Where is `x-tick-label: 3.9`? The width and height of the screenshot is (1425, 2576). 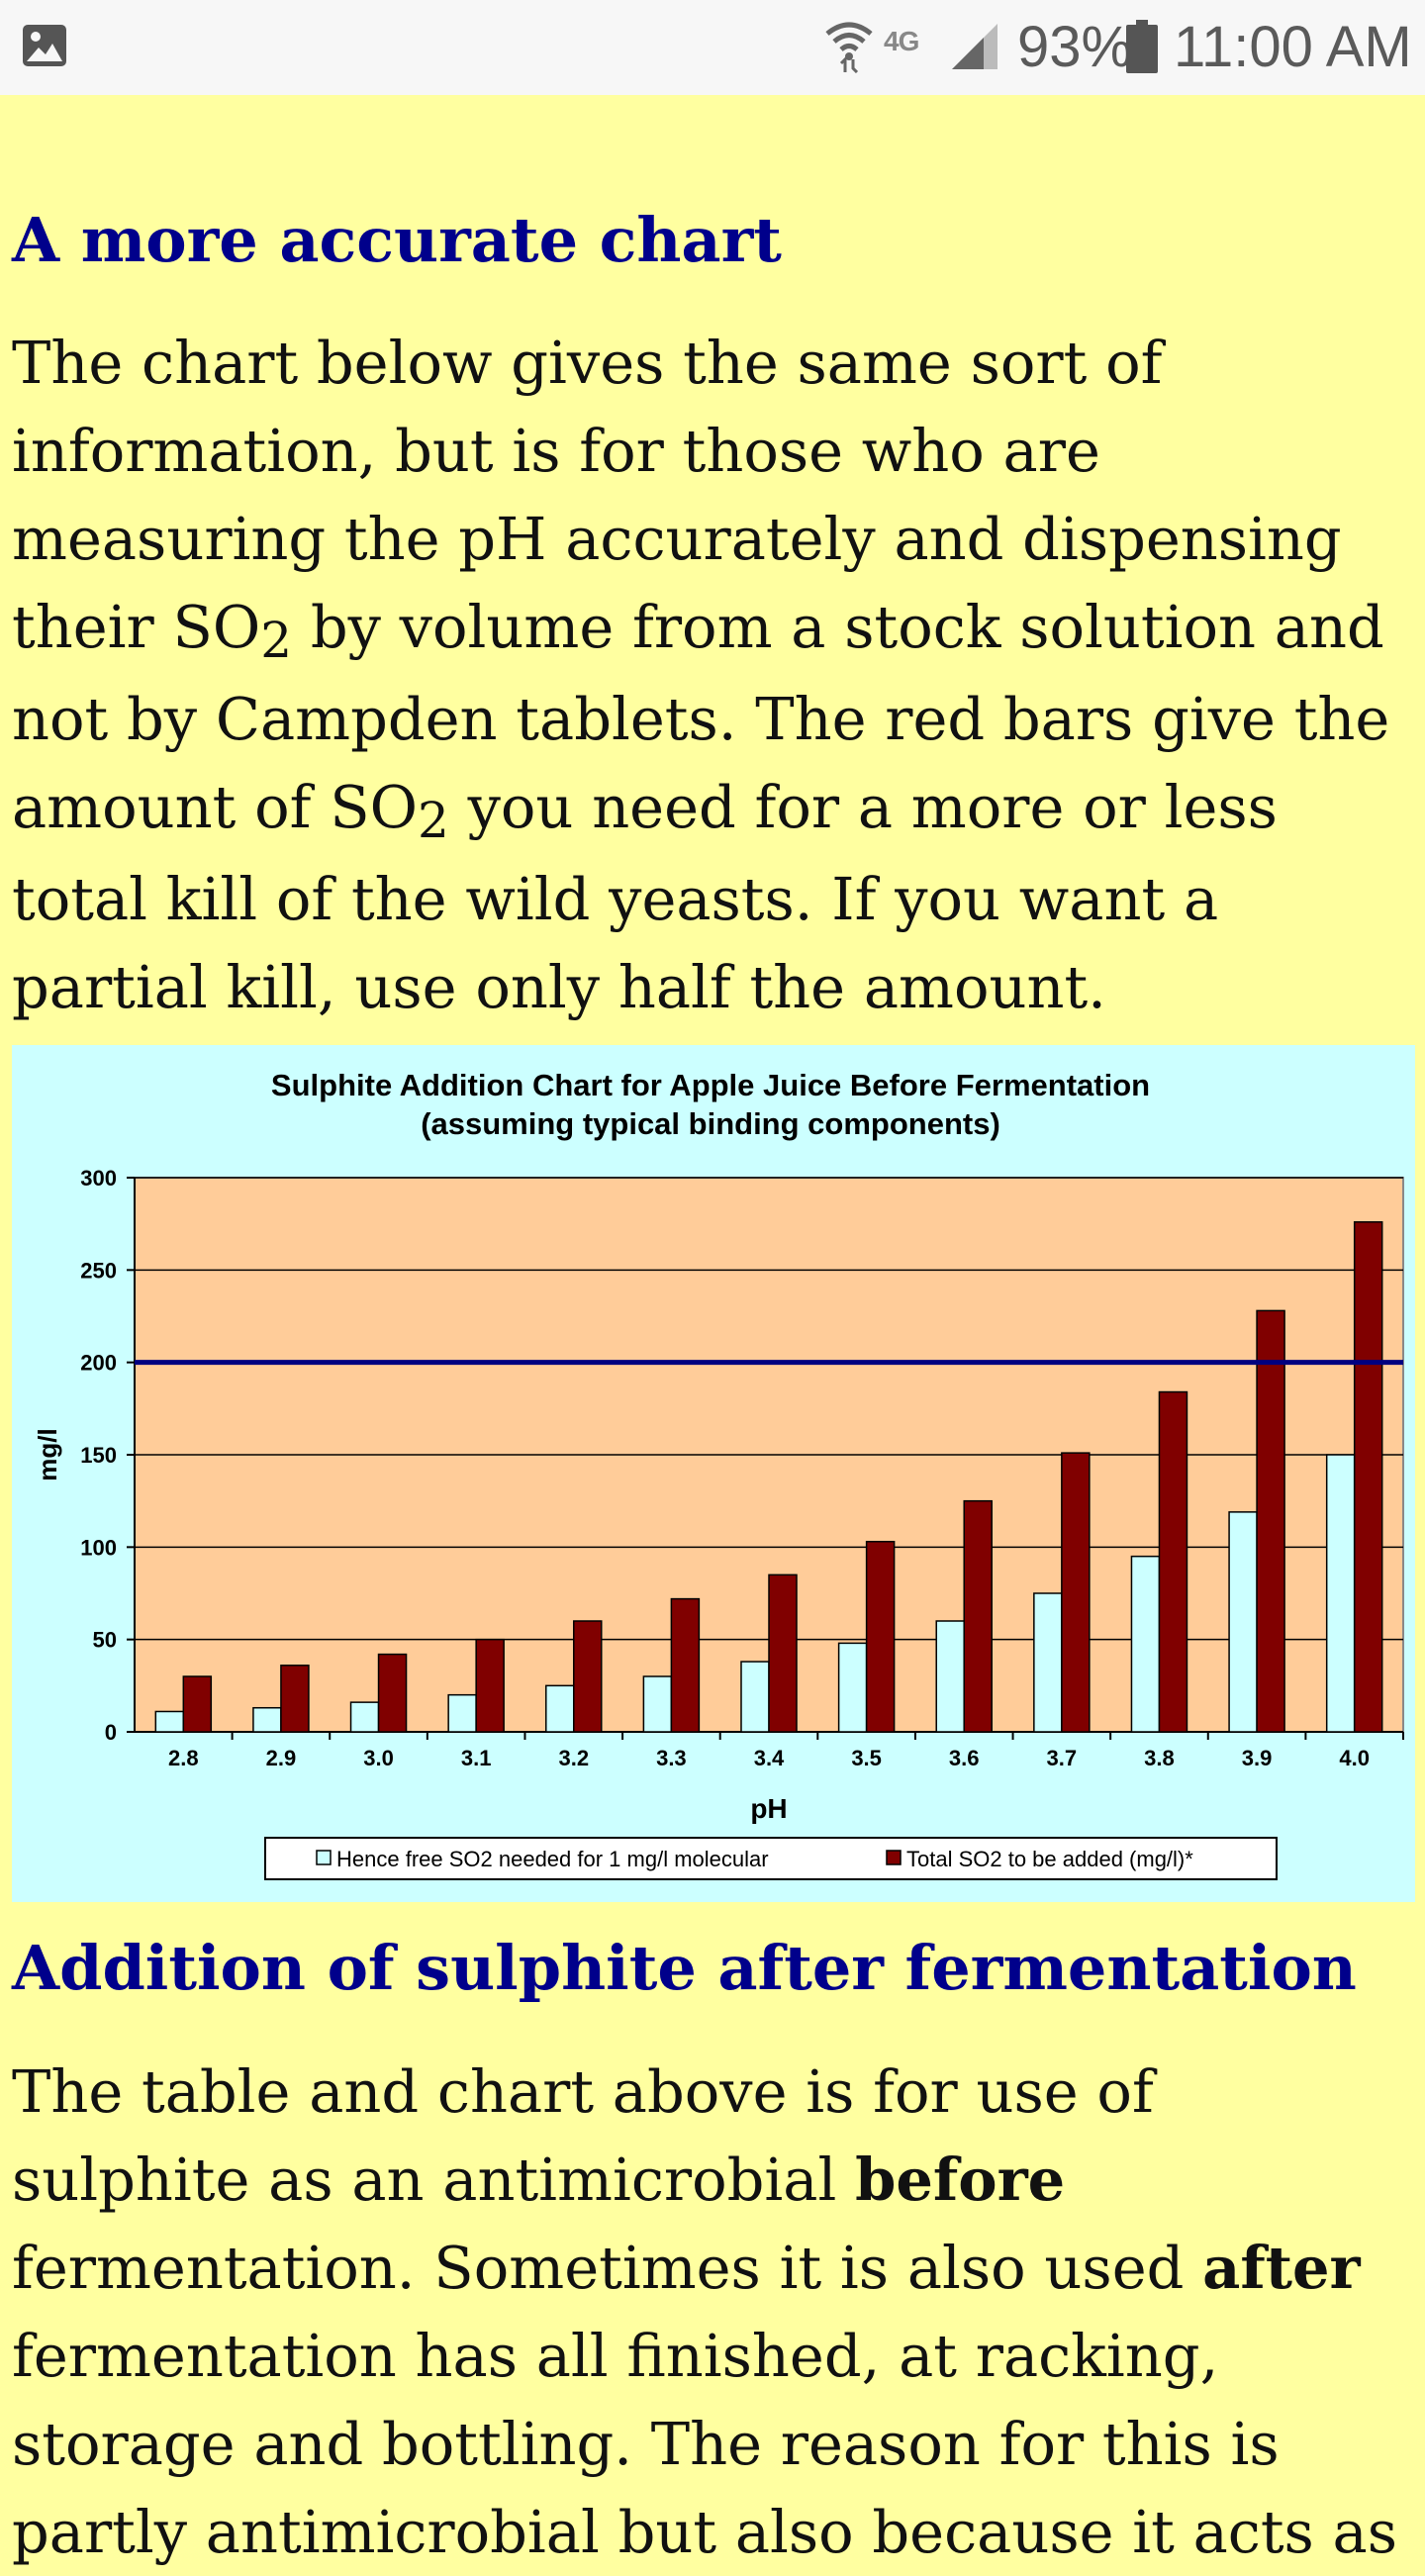
x-tick-label: 3.9 is located at coordinates (1257, 1758).